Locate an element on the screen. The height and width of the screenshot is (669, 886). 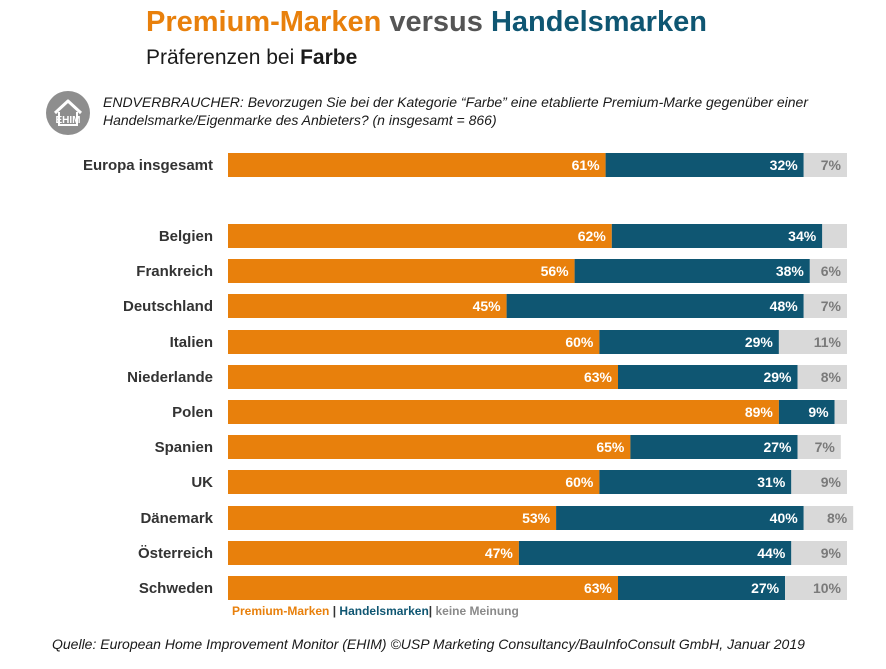
data-label-premium: 62% is located at coordinates (592, 236).